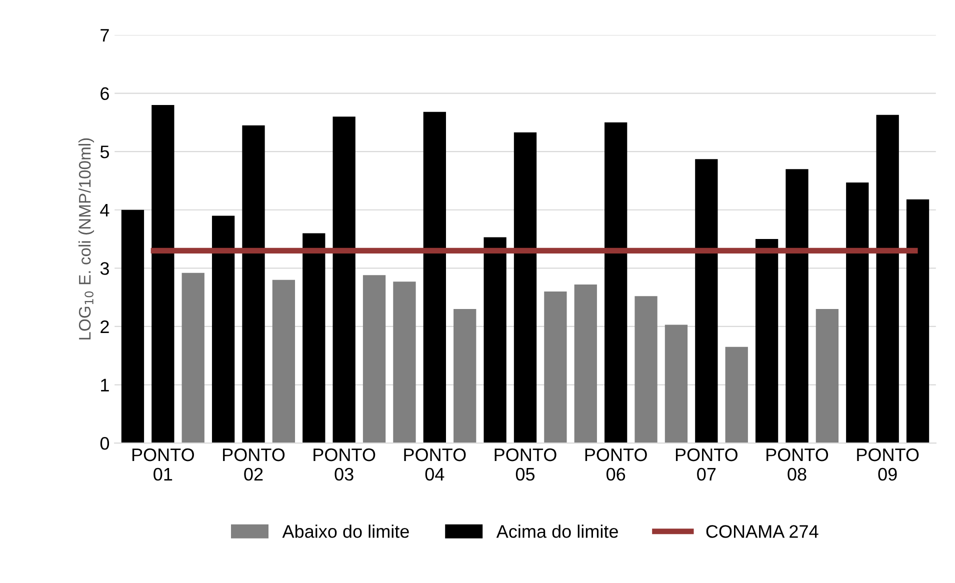 The image size is (955, 583). I want to click on x-tick-label: PONTO 07, so click(707, 464).